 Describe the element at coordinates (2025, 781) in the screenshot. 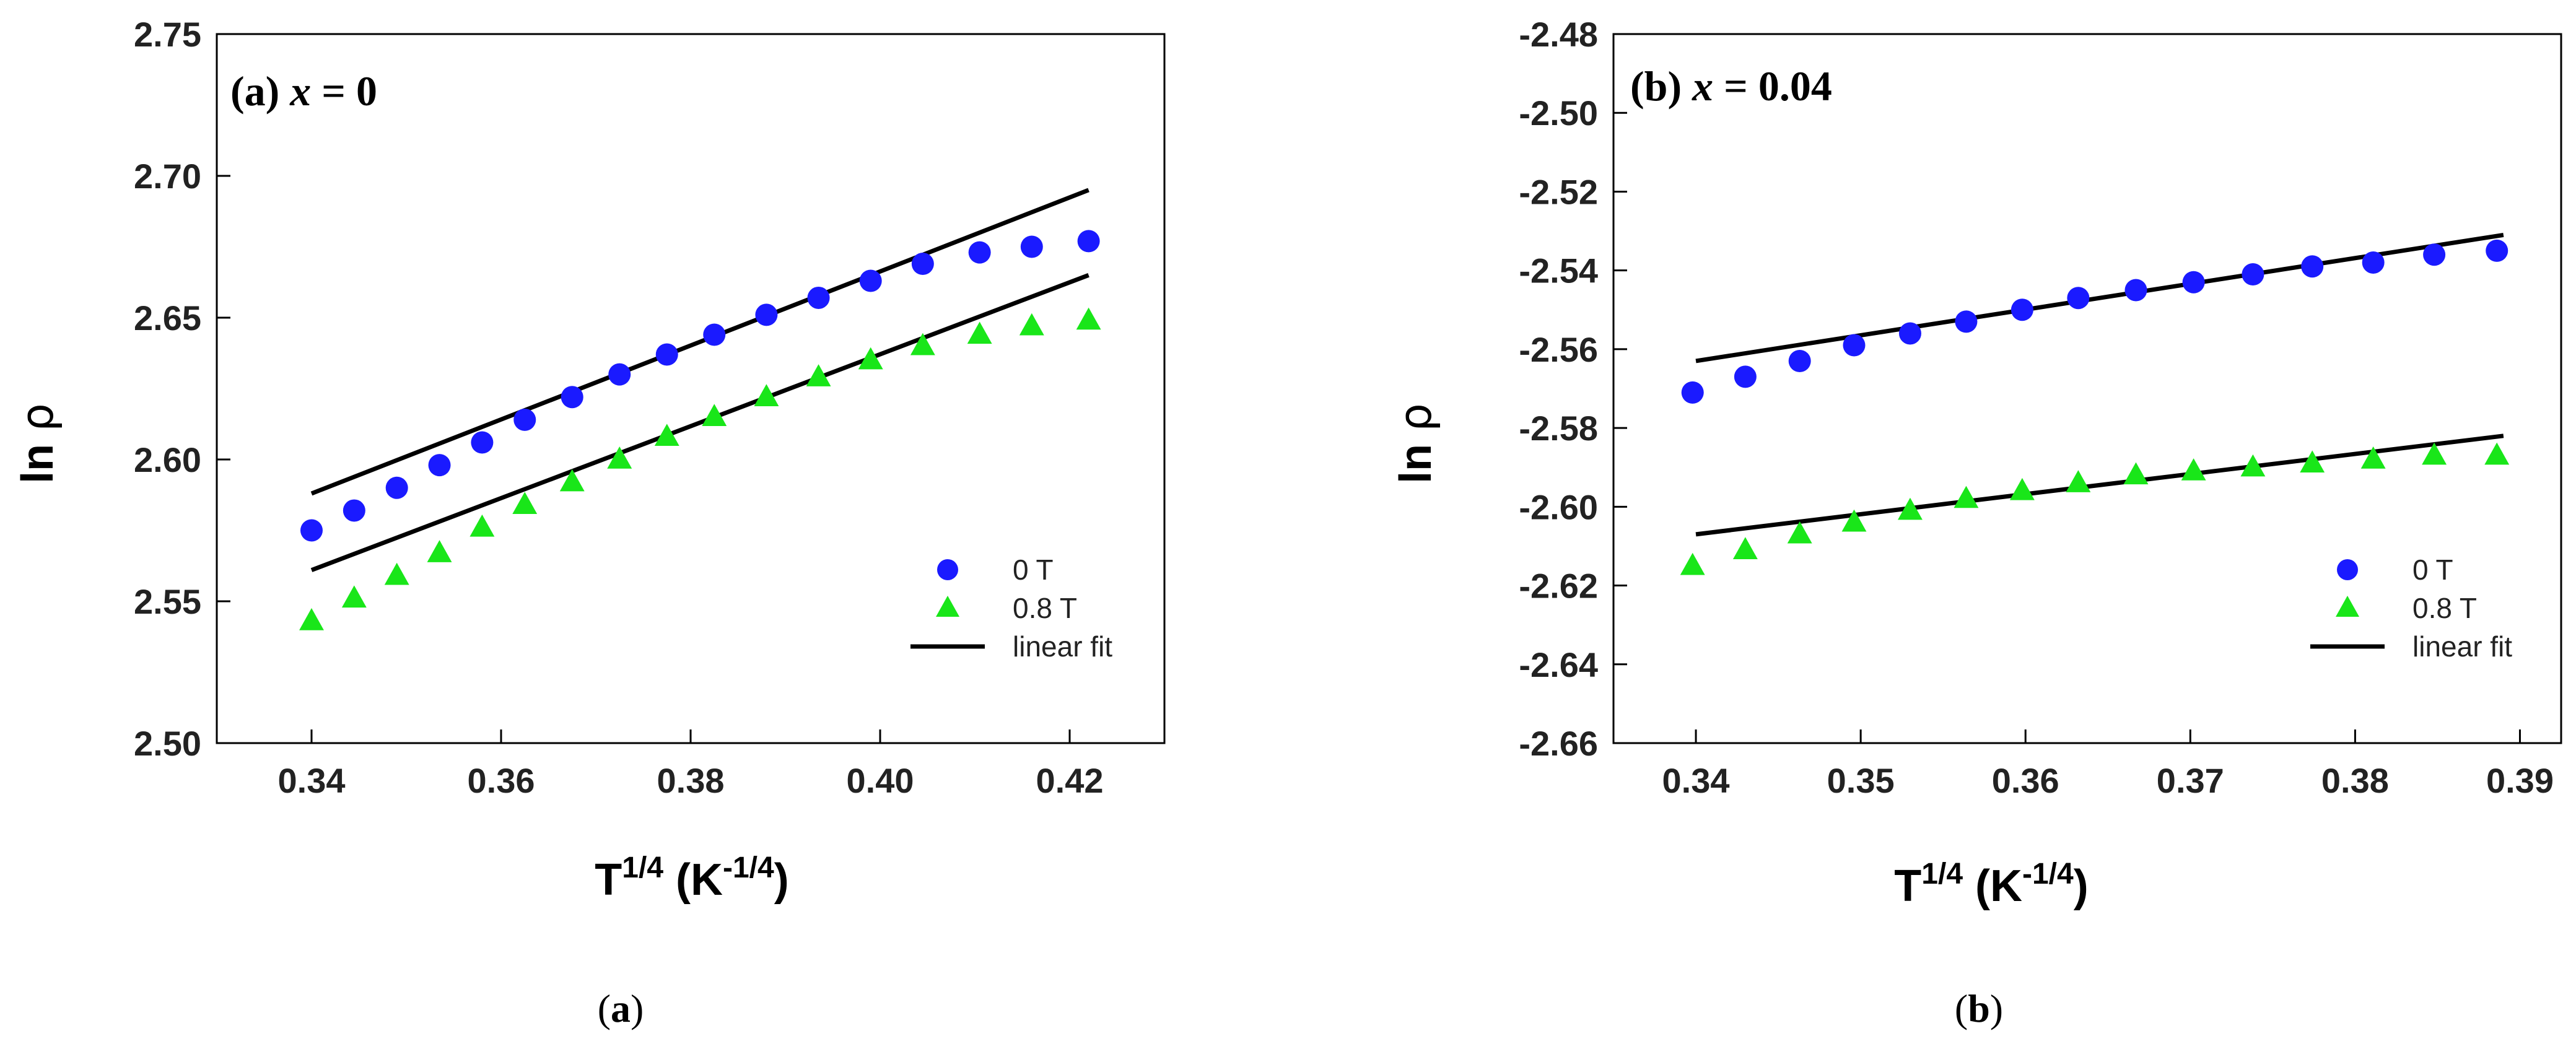

I see `x-tick-label: 0.36` at that location.